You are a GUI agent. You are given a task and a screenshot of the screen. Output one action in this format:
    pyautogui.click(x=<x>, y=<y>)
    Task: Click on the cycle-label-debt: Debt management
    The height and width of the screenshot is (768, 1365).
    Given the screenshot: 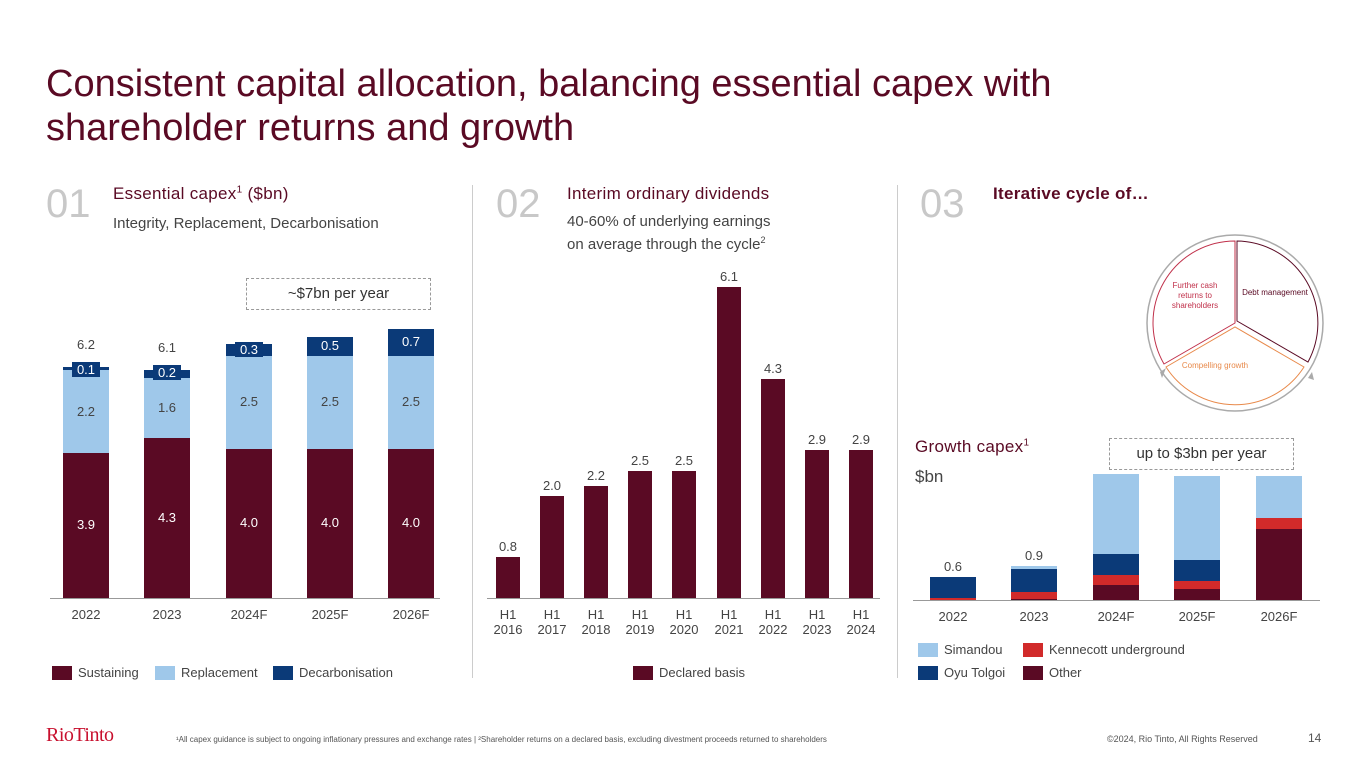 What is the action you would take?
    pyautogui.click(x=1275, y=292)
    